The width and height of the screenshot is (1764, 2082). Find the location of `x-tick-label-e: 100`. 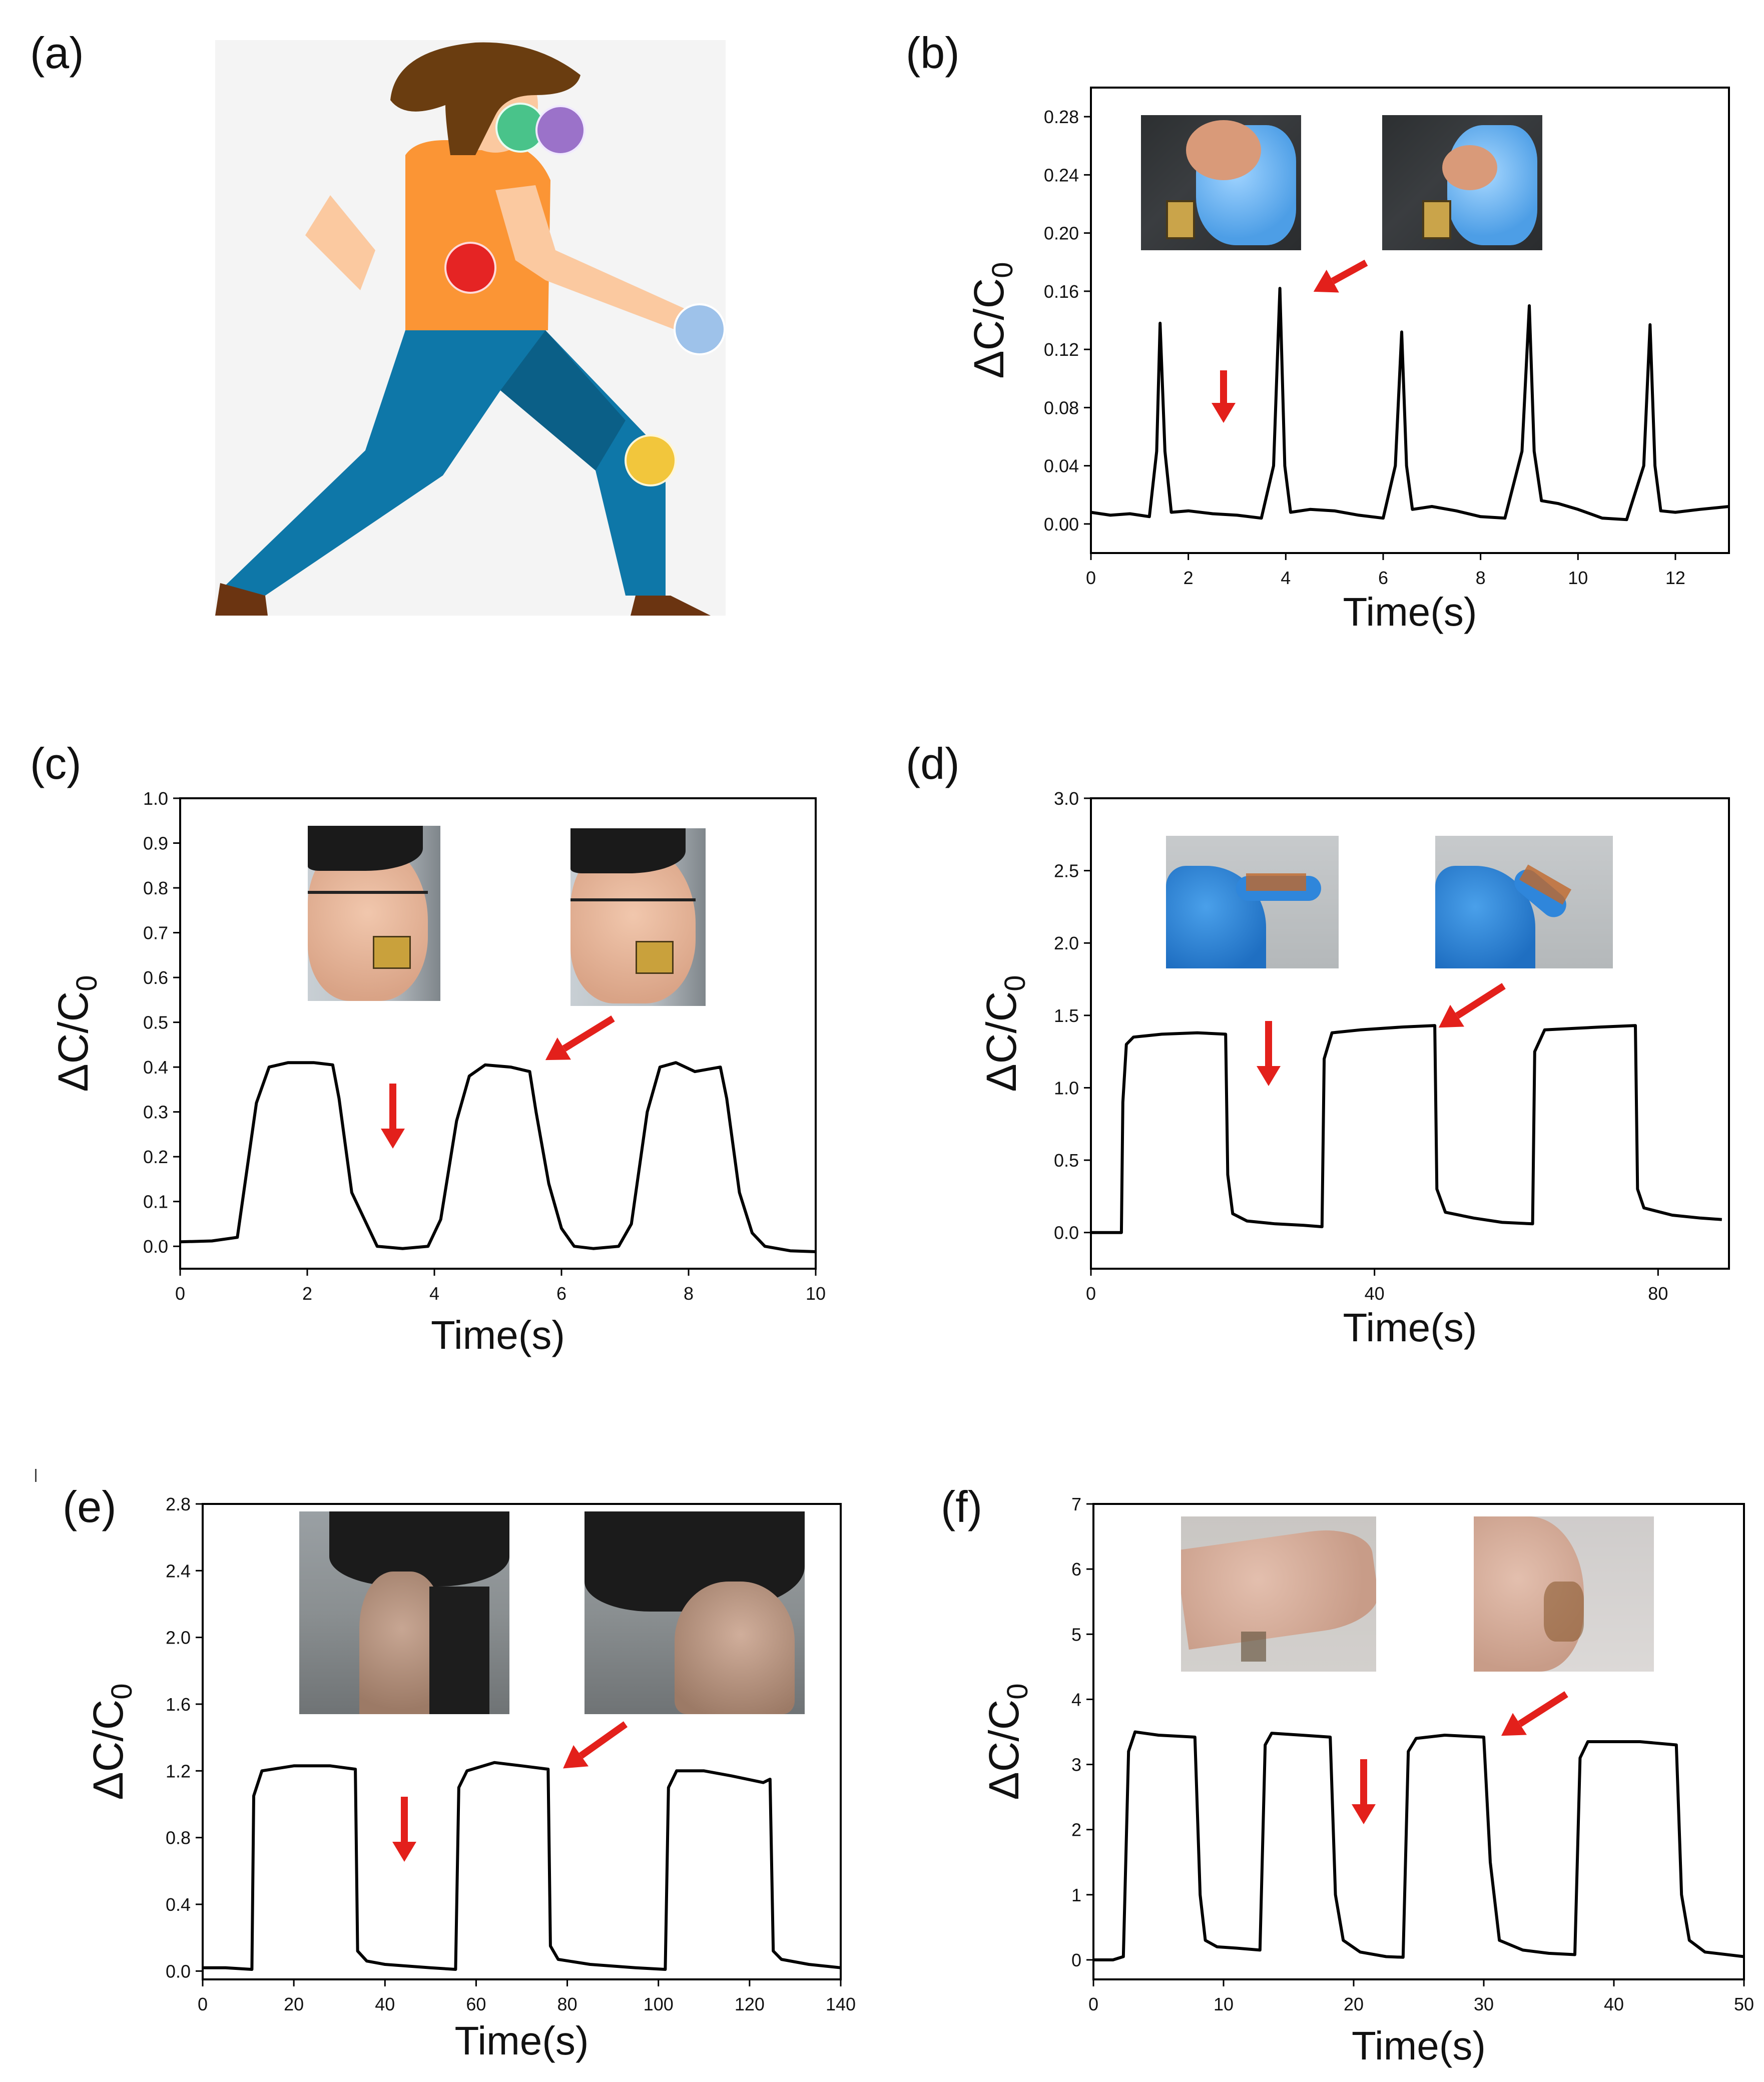

x-tick-label-e: 100 is located at coordinates (659, 2004).